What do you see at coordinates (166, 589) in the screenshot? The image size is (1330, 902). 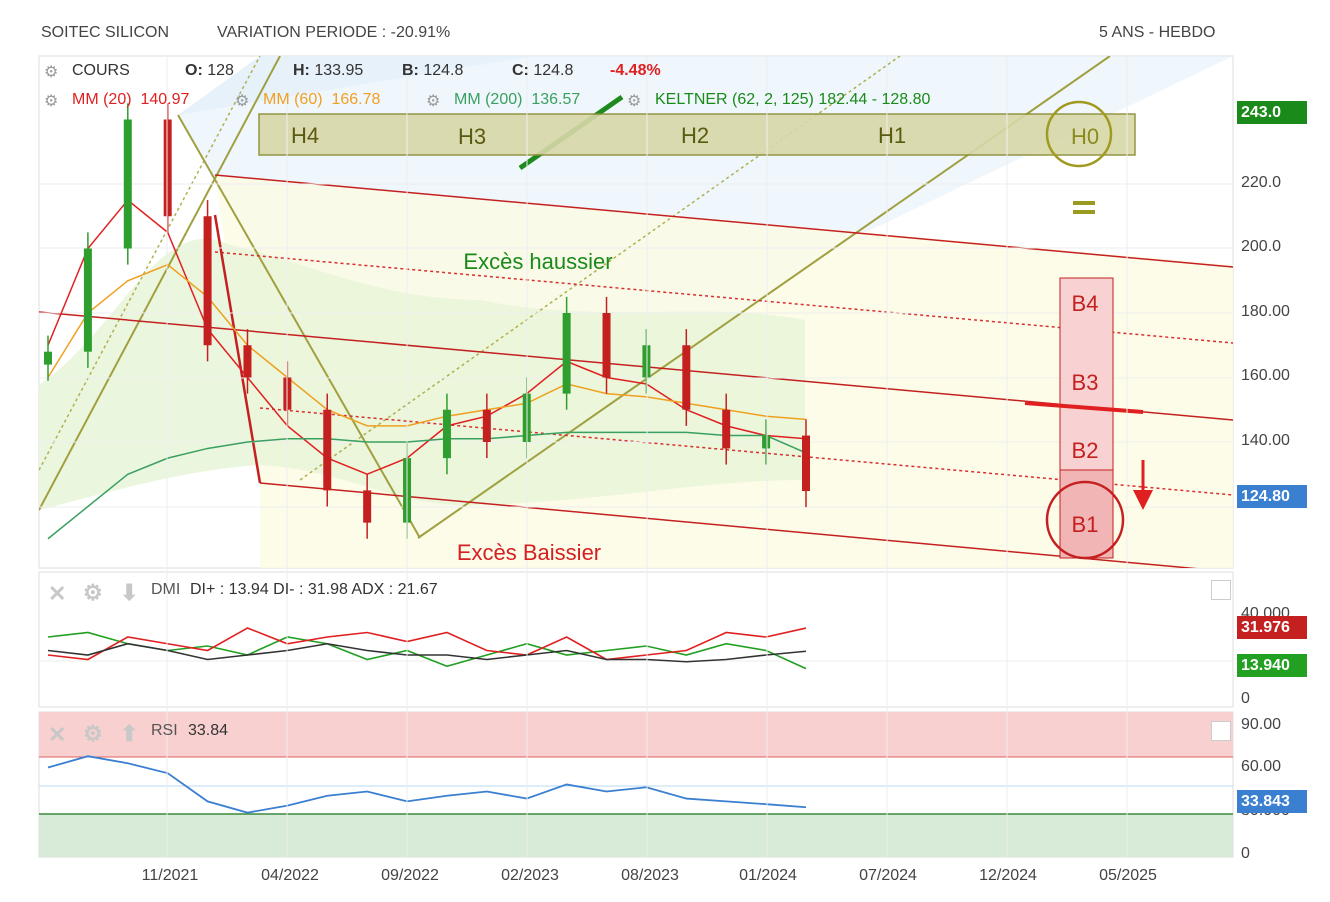 I see `dmi-label: DMI` at bounding box center [166, 589].